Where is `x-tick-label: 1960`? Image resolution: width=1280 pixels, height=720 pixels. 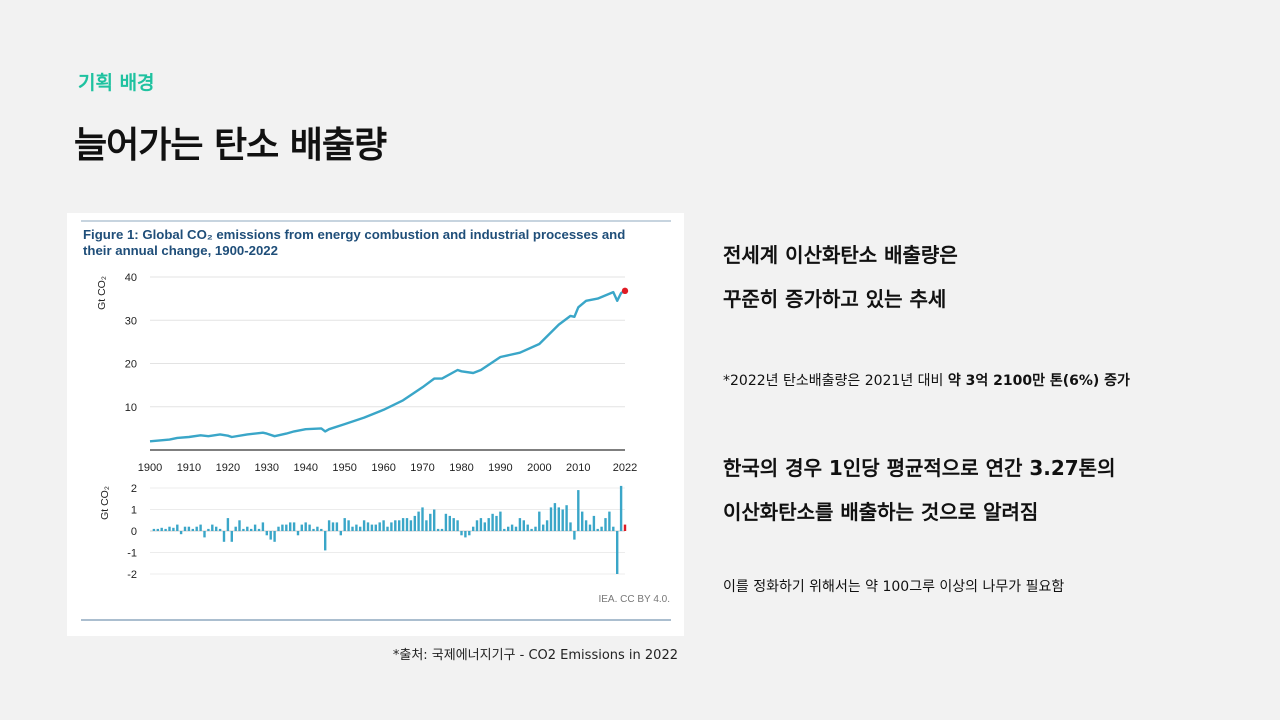
x-tick-label: 1960 is located at coordinates (383, 468).